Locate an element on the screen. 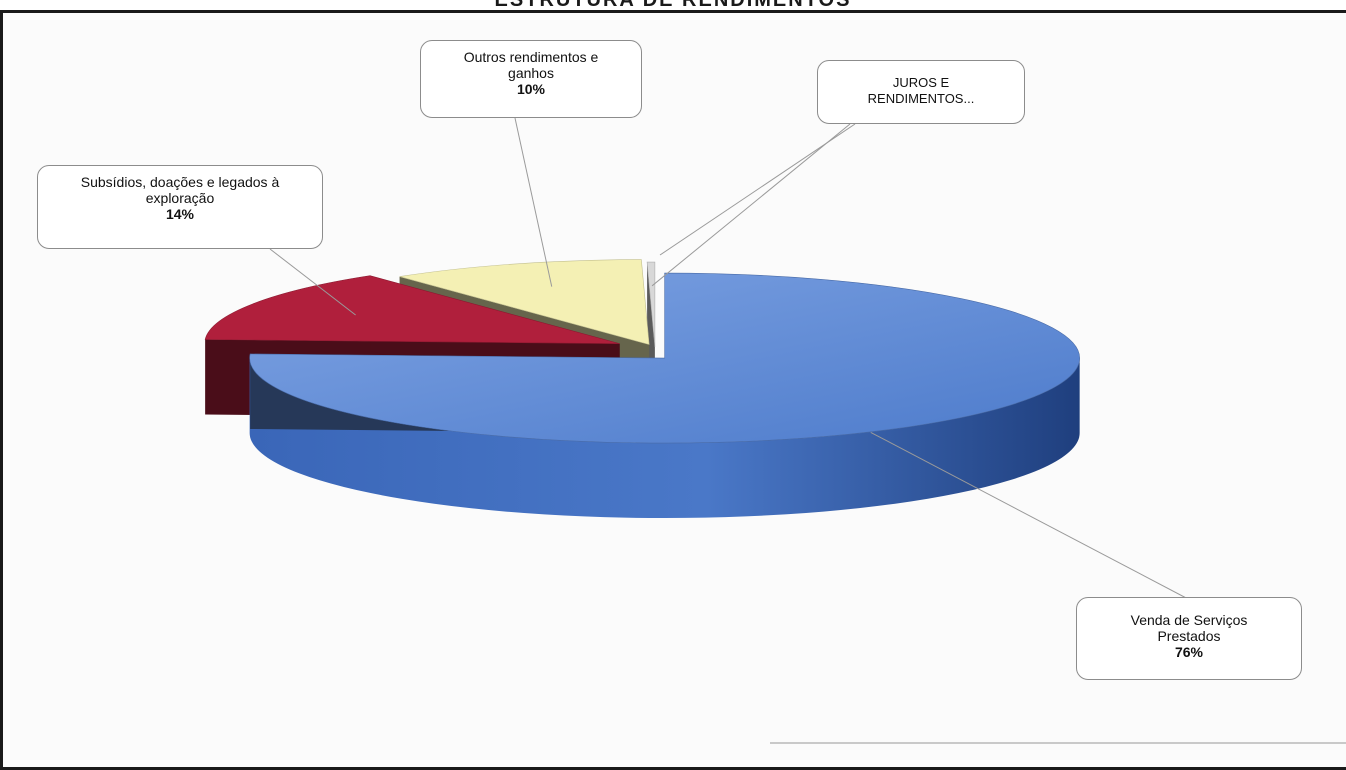 The image size is (1346, 770). callout-venda: Venda de Serviços Prestados 76% is located at coordinates (1189, 638).